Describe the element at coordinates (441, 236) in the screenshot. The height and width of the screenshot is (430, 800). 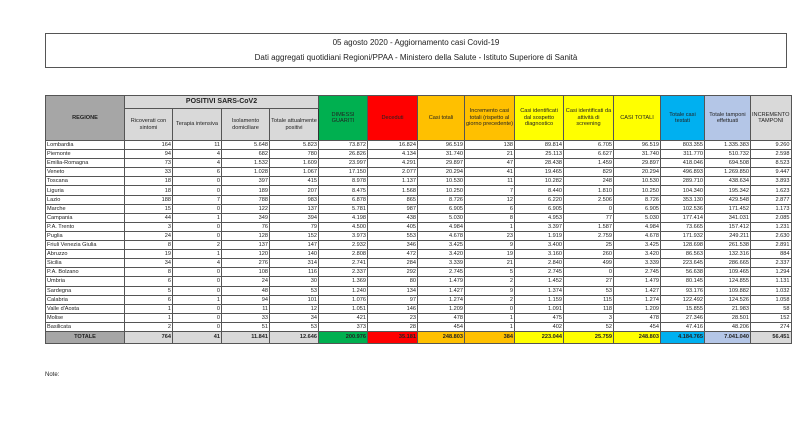
I see `cell-value: 4.678` at that location.